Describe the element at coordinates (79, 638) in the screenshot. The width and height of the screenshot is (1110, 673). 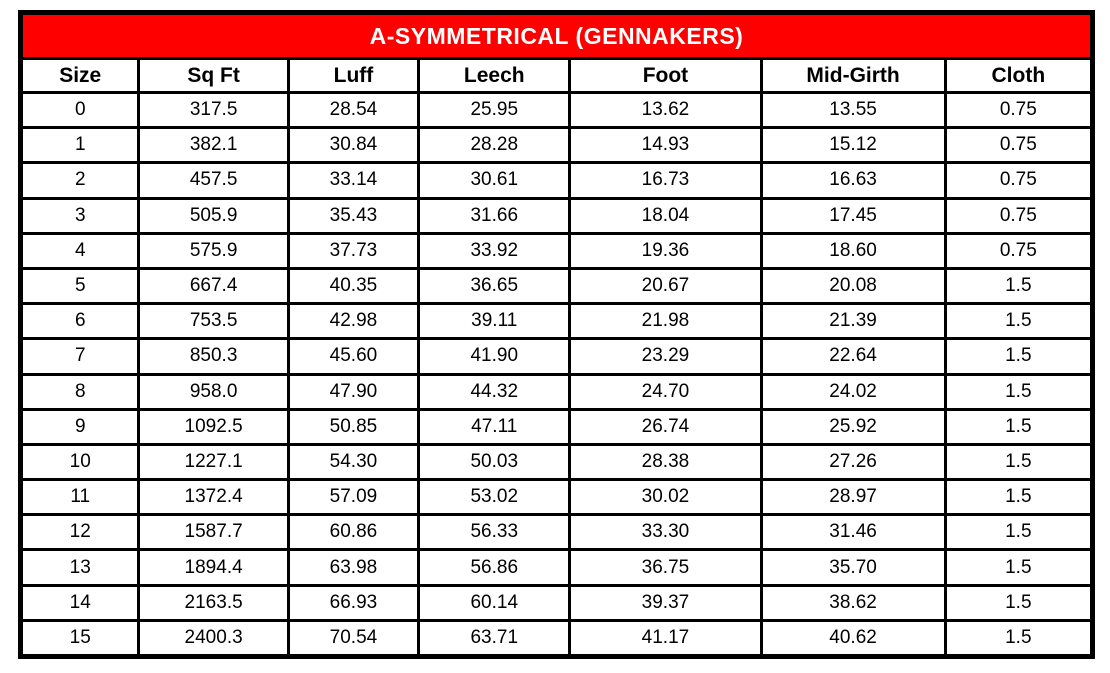
I see `table-cell: 15` at that location.